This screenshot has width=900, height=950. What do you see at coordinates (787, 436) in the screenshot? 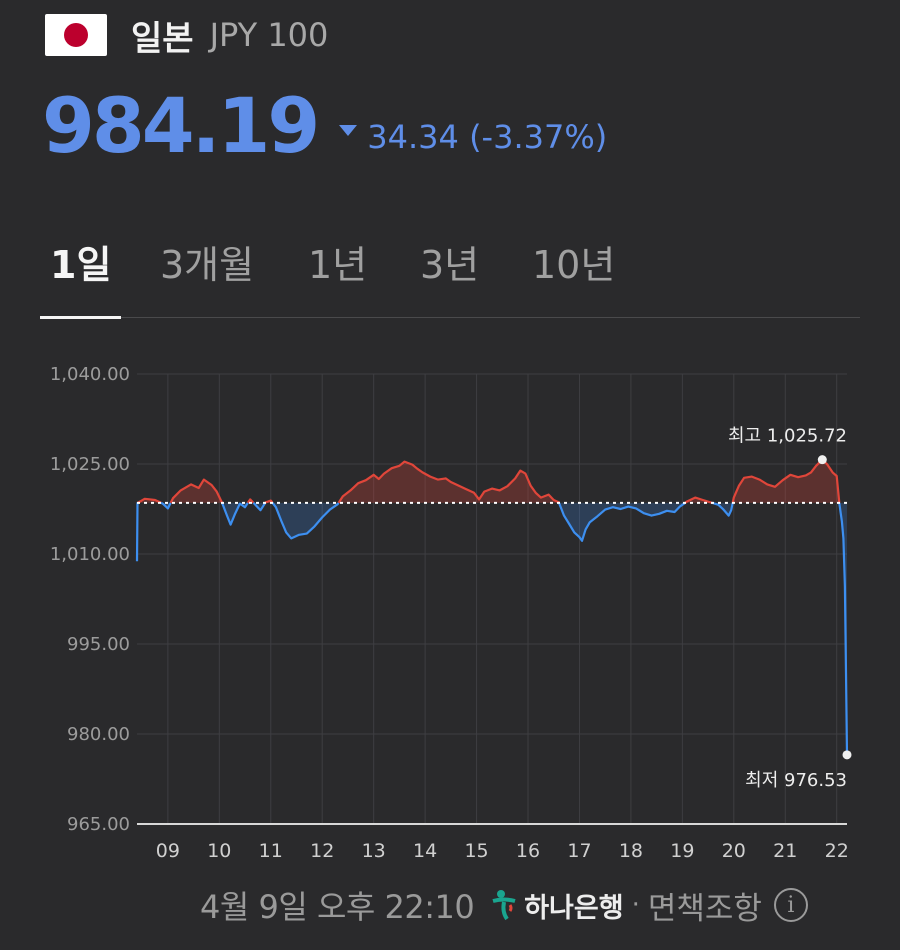
I see `high-label: 최고 1,025.72` at bounding box center [787, 436].